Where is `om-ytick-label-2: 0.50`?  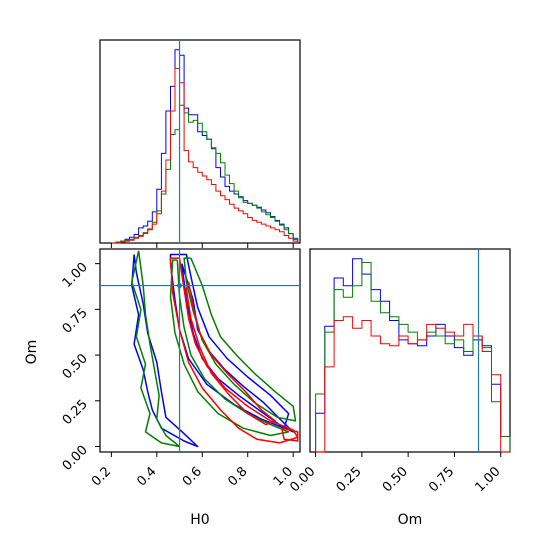 om-ytick-label-2: 0.50 is located at coordinates (75, 366).